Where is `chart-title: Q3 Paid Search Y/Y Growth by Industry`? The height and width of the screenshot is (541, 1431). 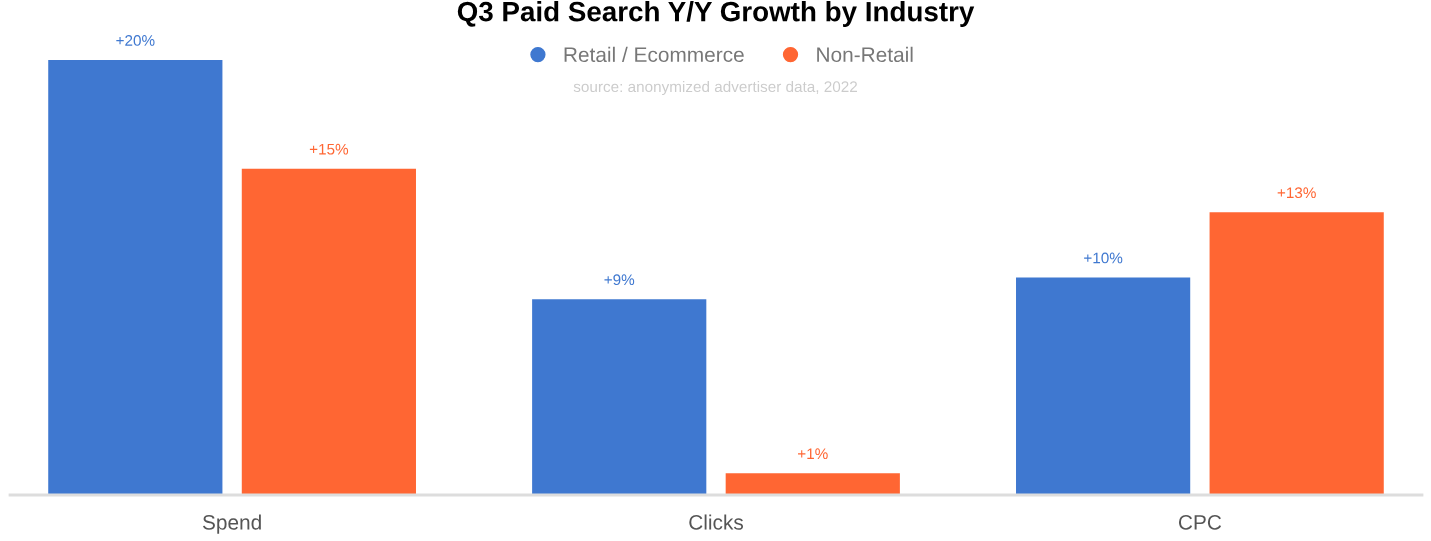
chart-title: Q3 Paid Search Y/Y Growth by Industry is located at coordinates (716, 14).